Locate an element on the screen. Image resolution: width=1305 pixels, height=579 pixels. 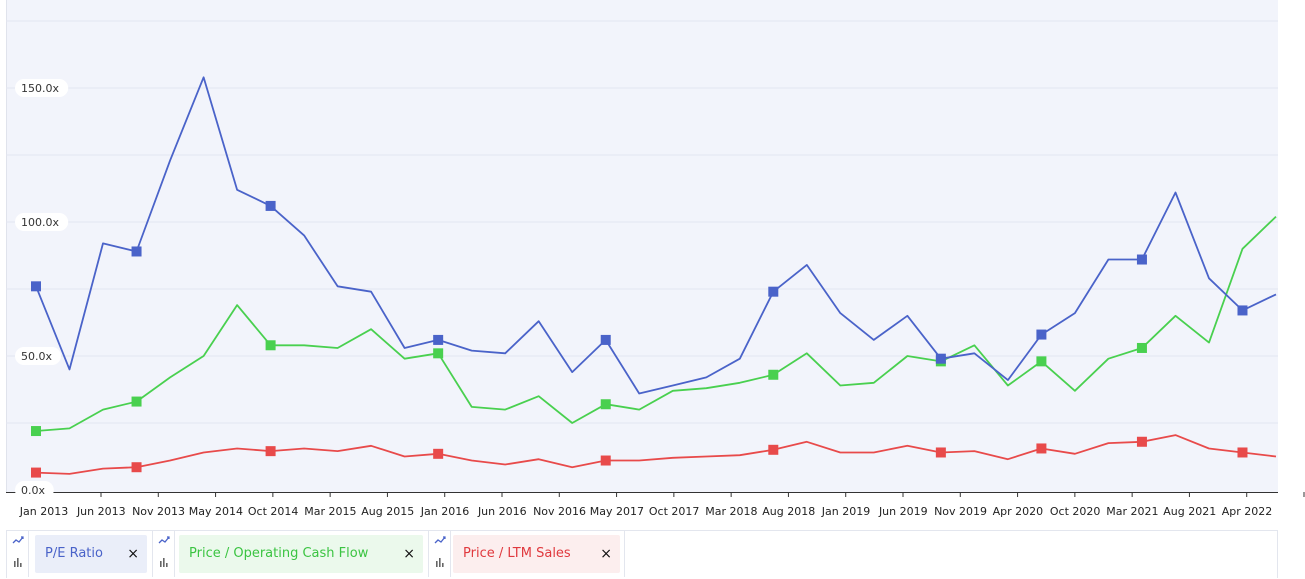
y-tick-text: 50.0x is located at coordinates (36, 356).